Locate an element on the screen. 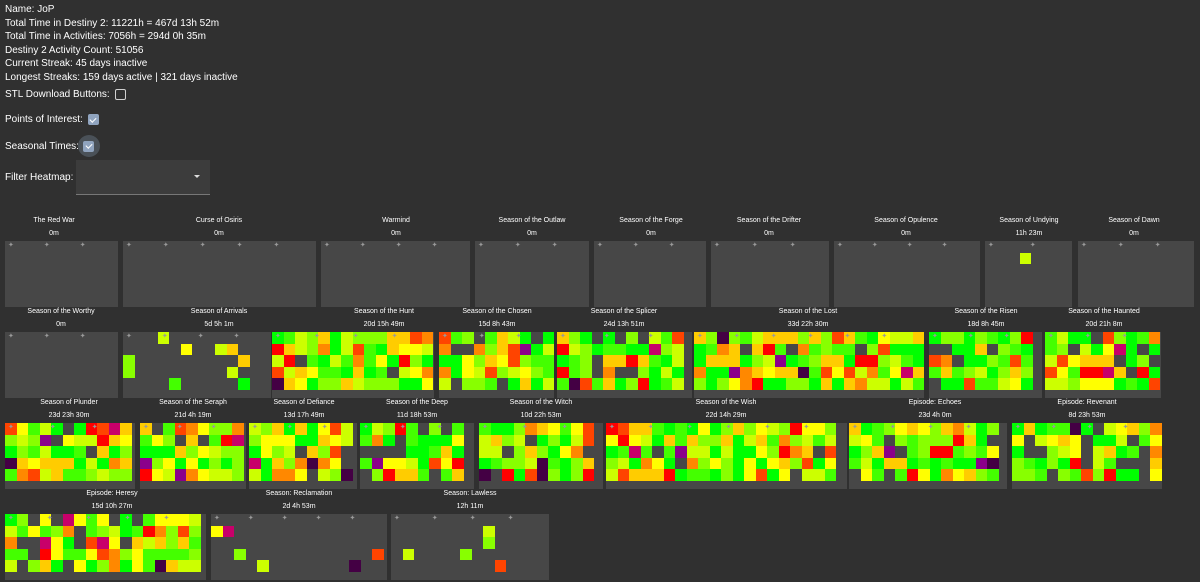 This screenshot has width=1200, height=582. filter-select is located at coordinates (143, 177).